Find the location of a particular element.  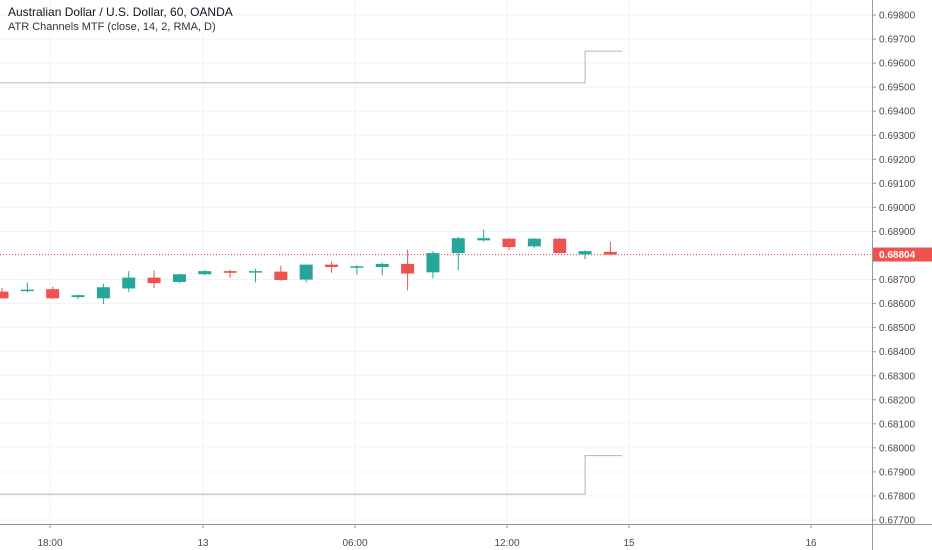

time-tick-label: 16 is located at coordinates (811, 543).